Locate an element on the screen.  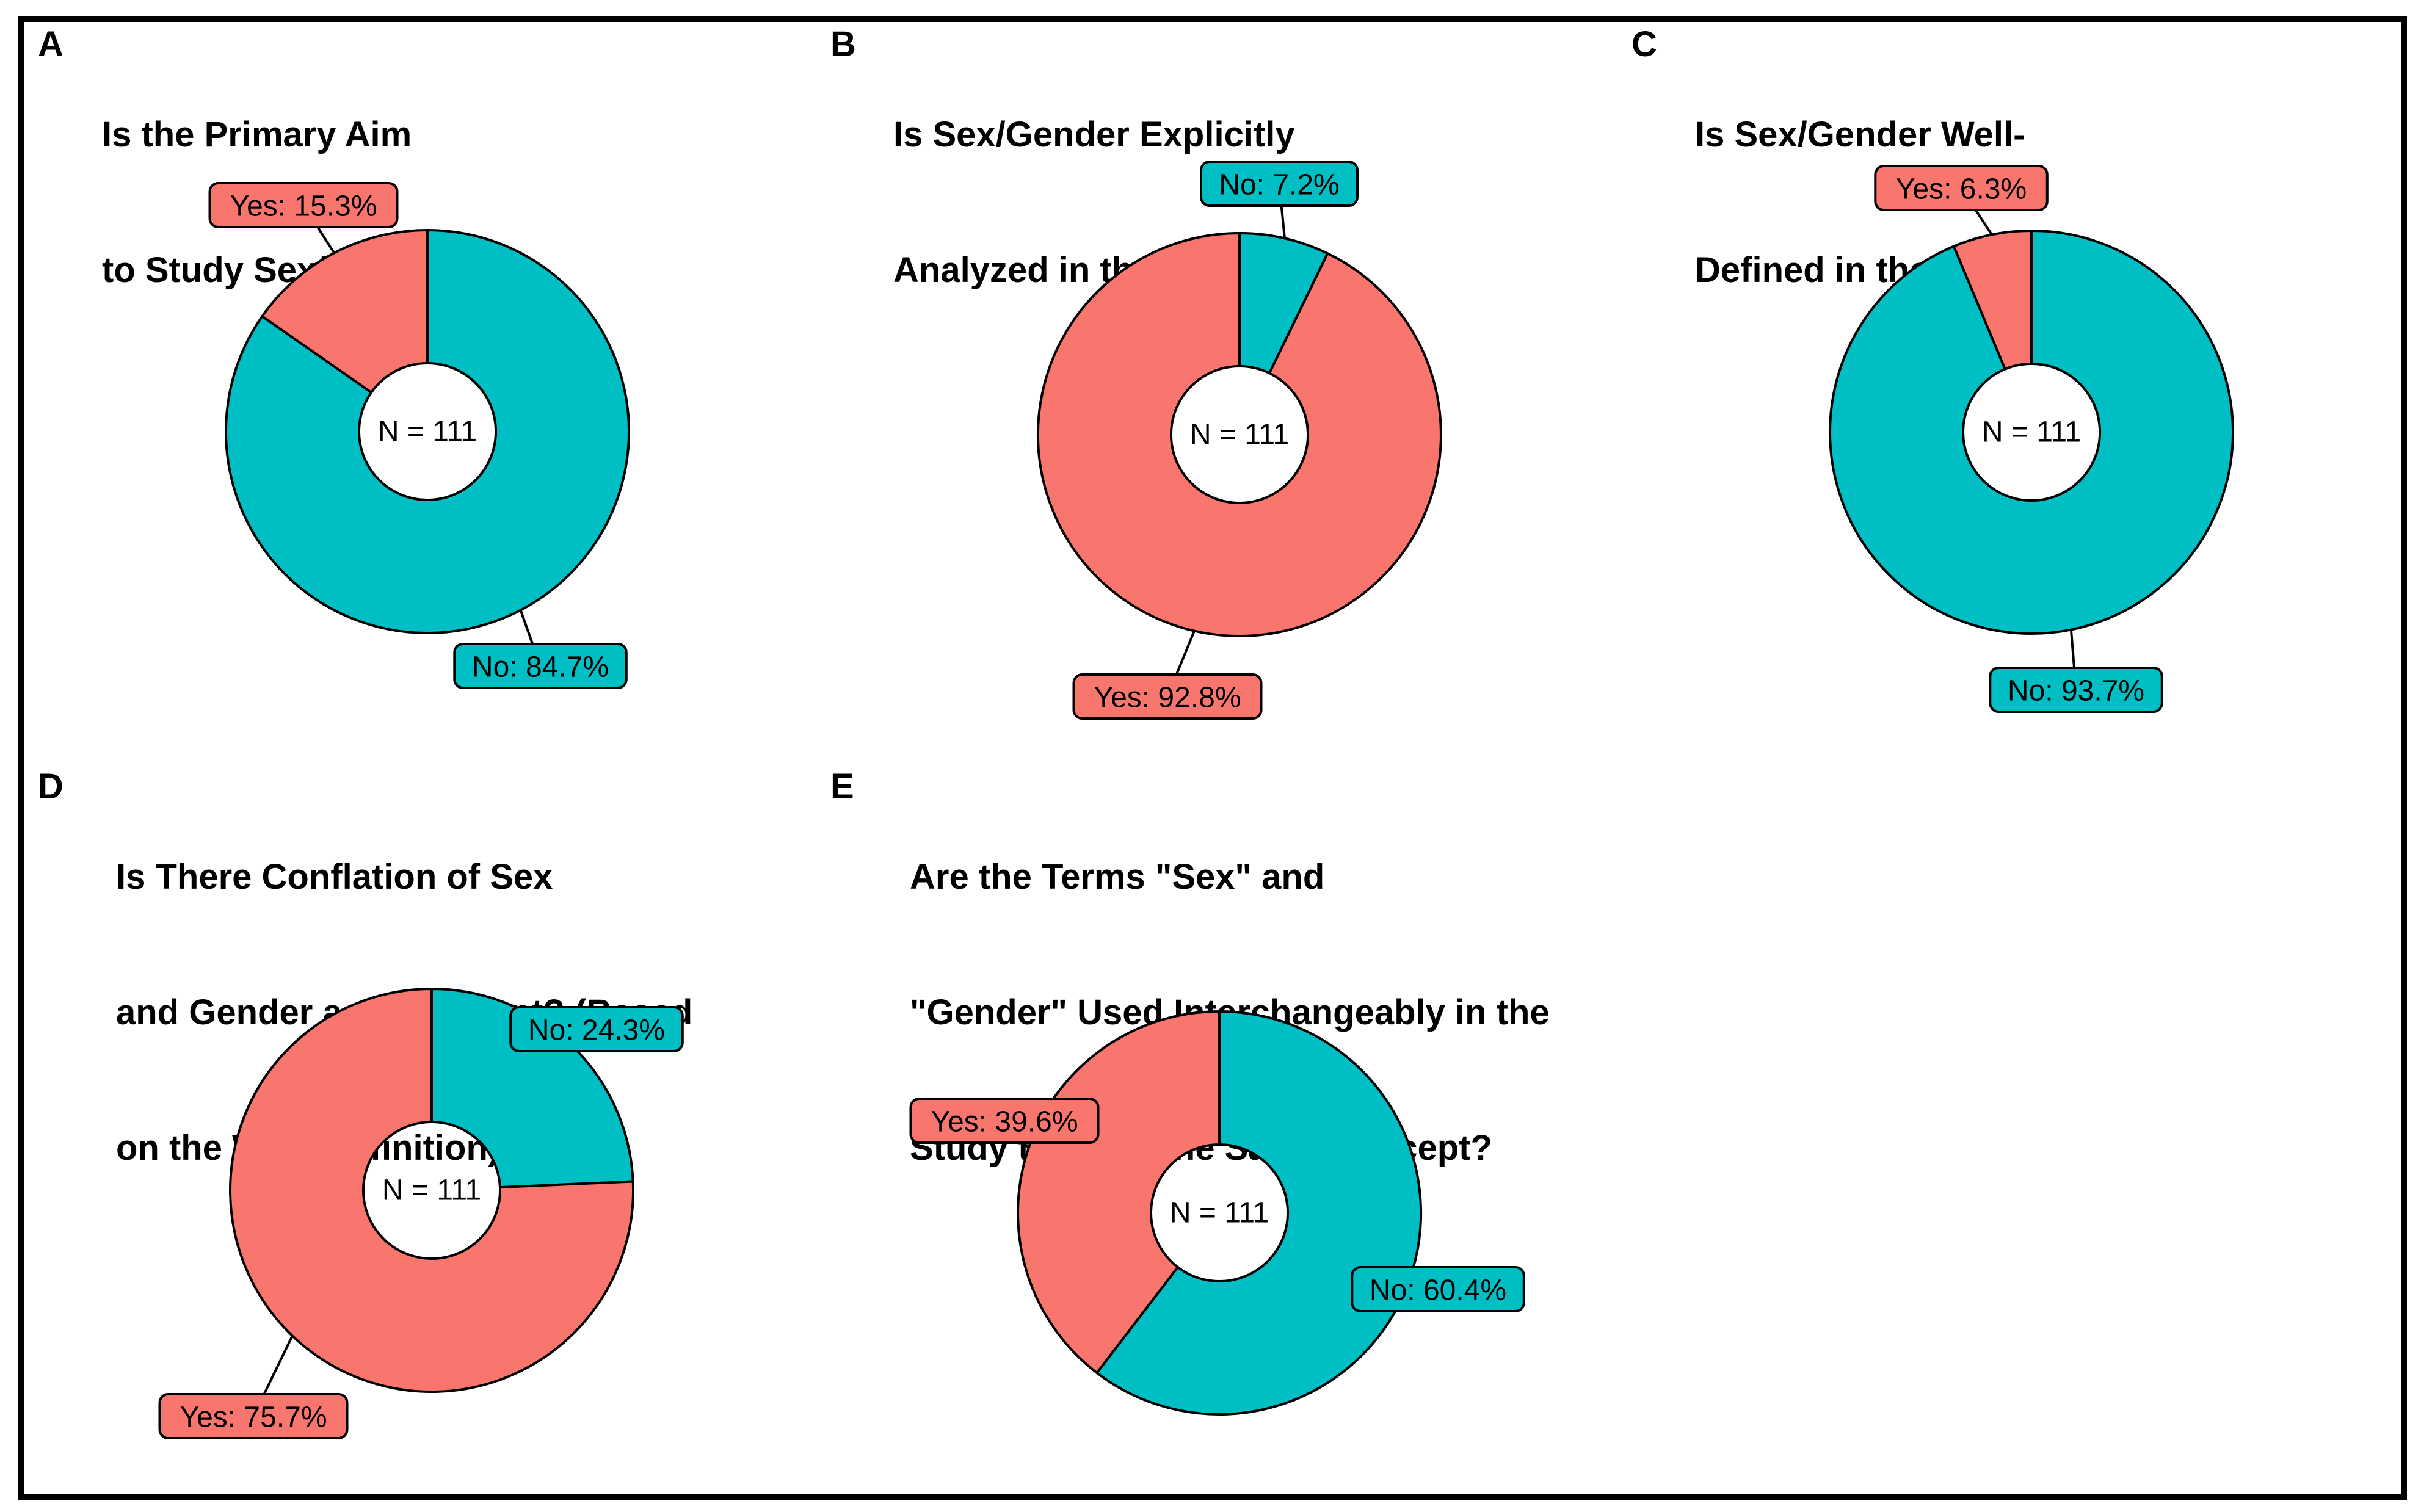
donut-chart-c: N = 111 No: 93.7% Yes: 6.3% is located at coordinates (2031, 439).